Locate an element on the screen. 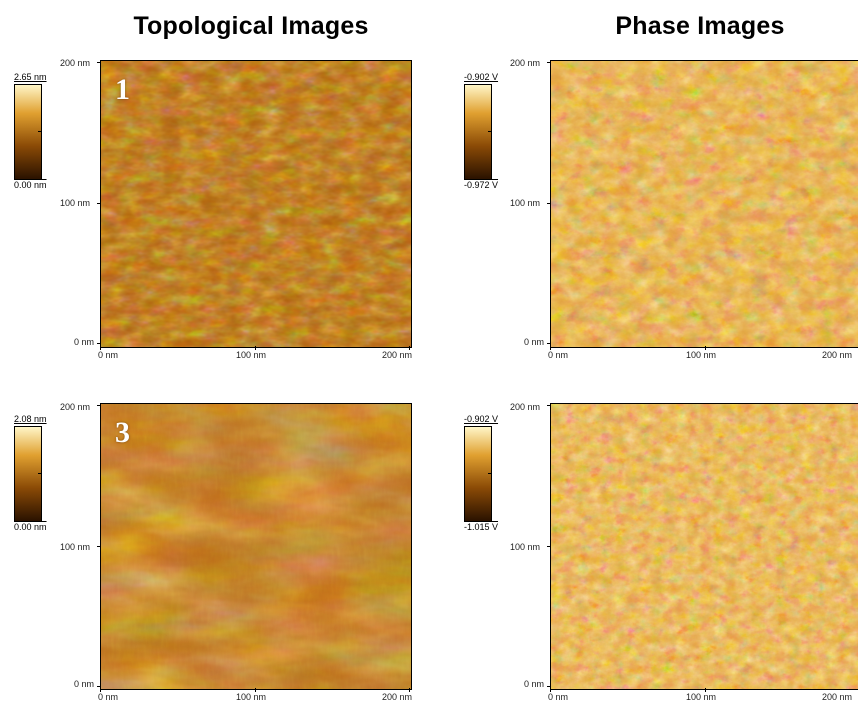 The width and height of the screenshot is (858, 704). afm-topography-image: 1 is located at coordinates (256, 204).